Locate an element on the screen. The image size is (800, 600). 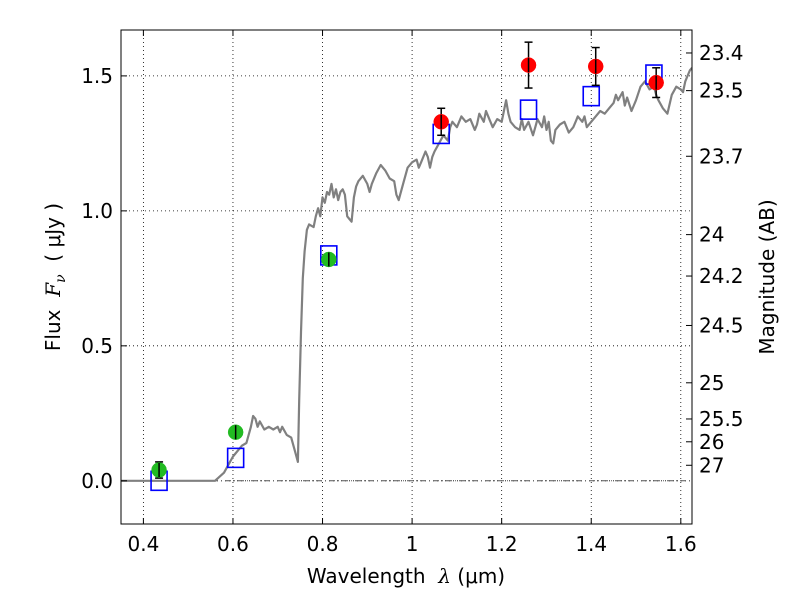
x-axis-label-unit: (μm) is located at coordinates (478, 576).